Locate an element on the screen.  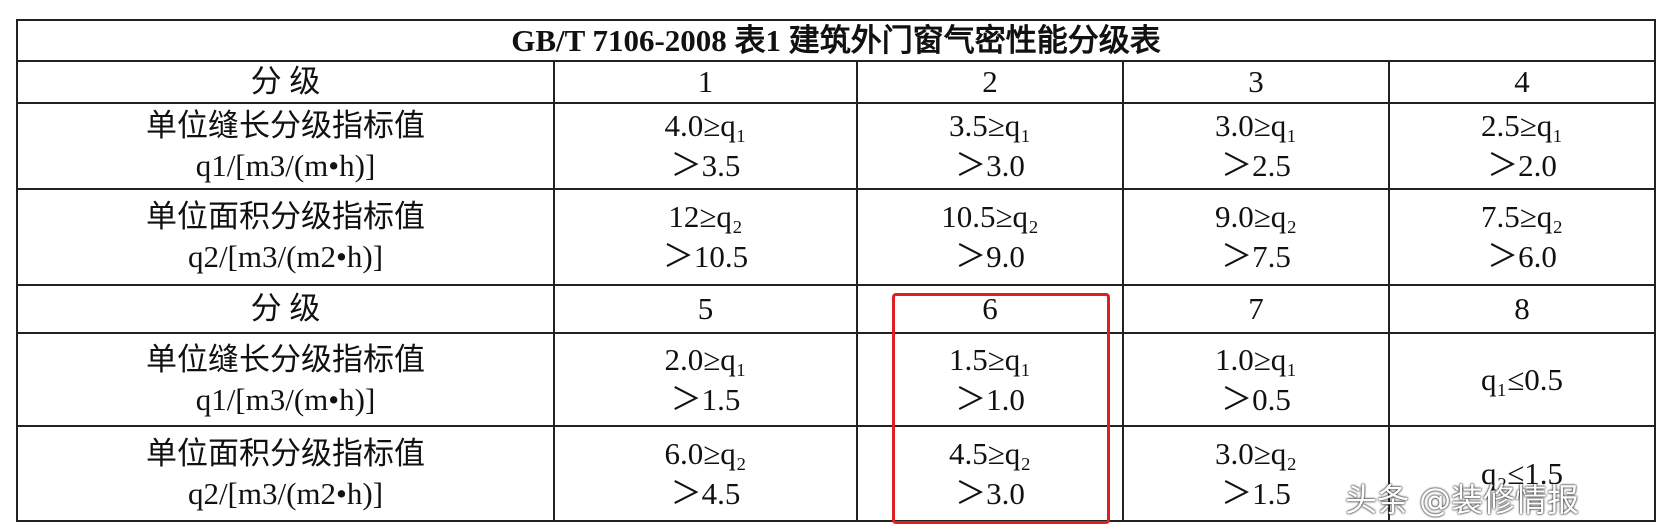
cell-line: q₂≤1.5 is located at coordinates (1522, 473).